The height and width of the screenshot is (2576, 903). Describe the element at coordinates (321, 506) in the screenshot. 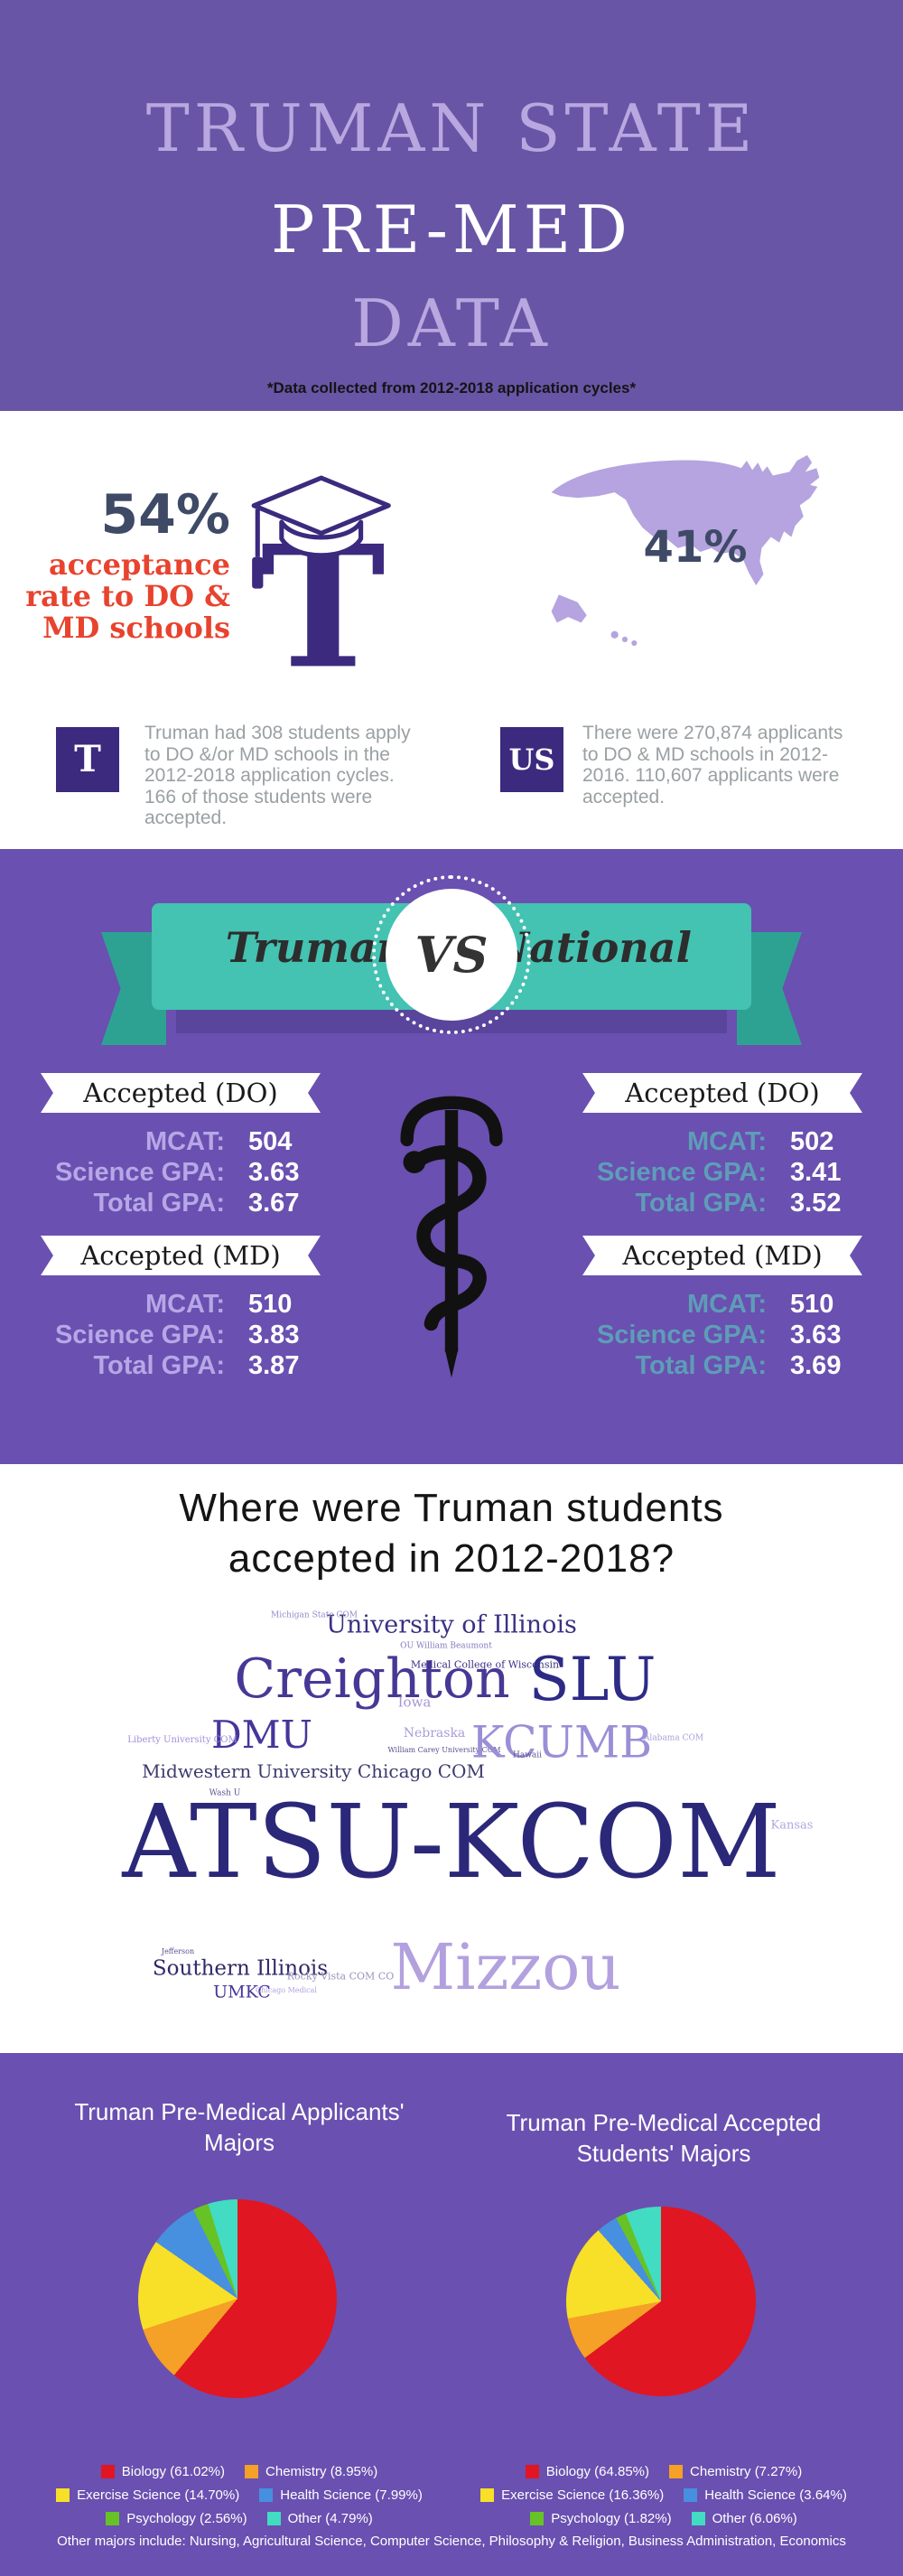

I see `mortarboard` at that location.